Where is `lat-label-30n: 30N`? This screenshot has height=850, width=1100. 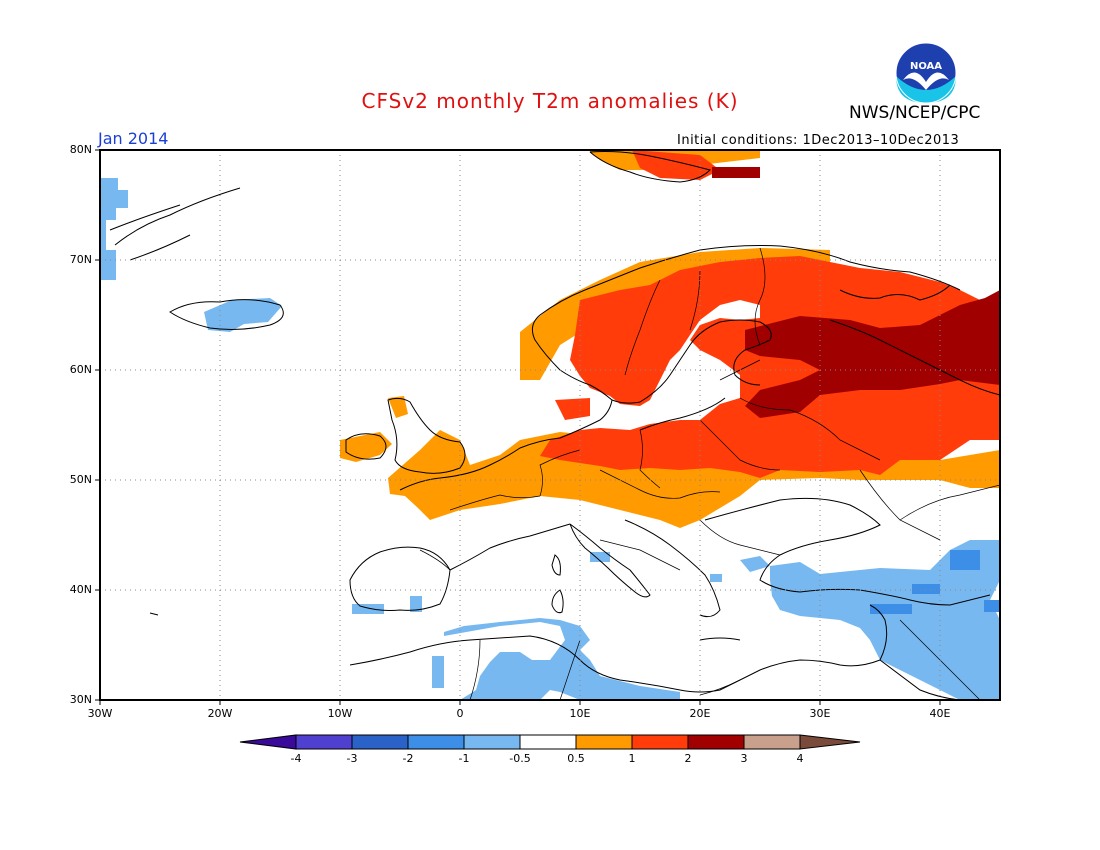 lat-label-30n: 30N is located at coordinates (80, 699).